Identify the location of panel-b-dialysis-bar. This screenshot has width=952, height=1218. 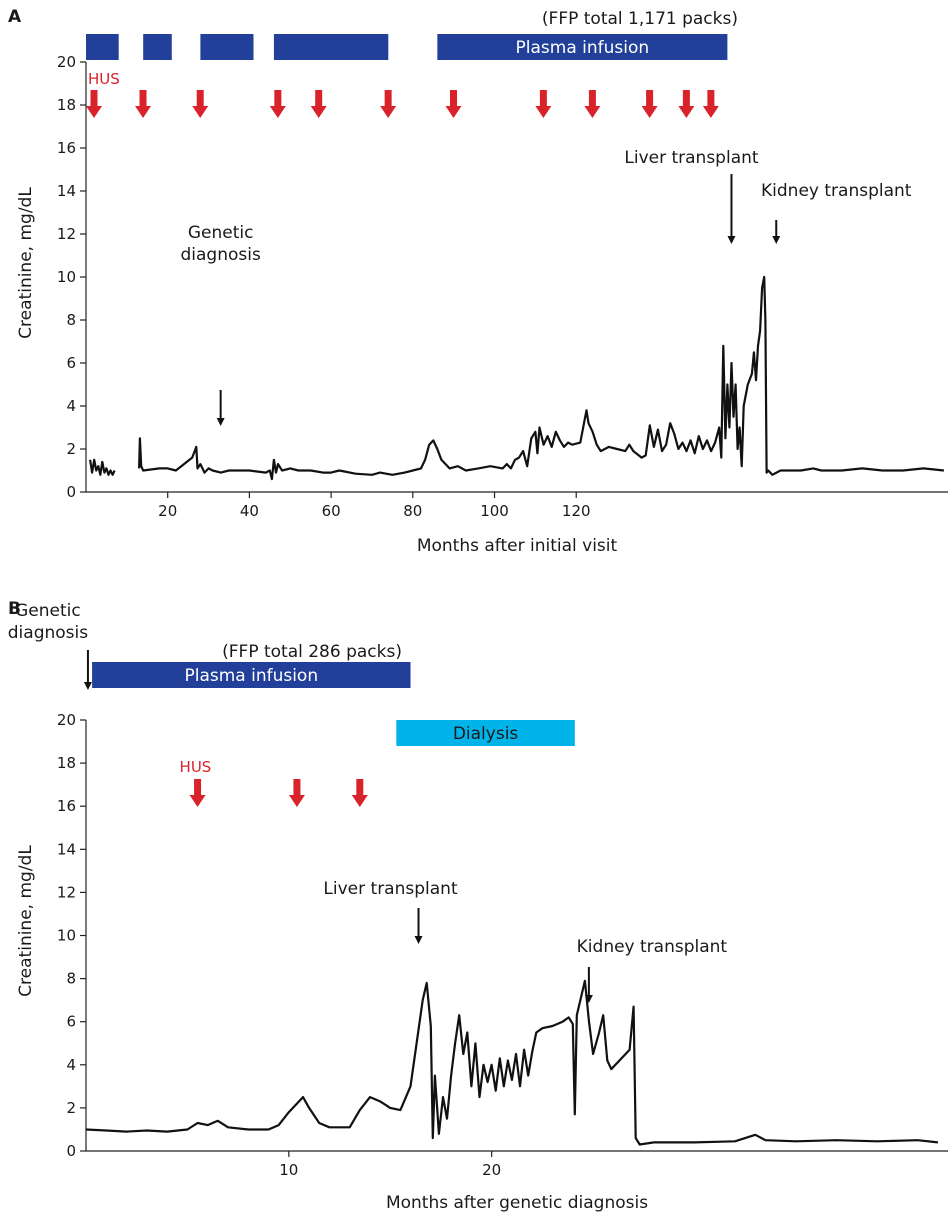
(485, 733).